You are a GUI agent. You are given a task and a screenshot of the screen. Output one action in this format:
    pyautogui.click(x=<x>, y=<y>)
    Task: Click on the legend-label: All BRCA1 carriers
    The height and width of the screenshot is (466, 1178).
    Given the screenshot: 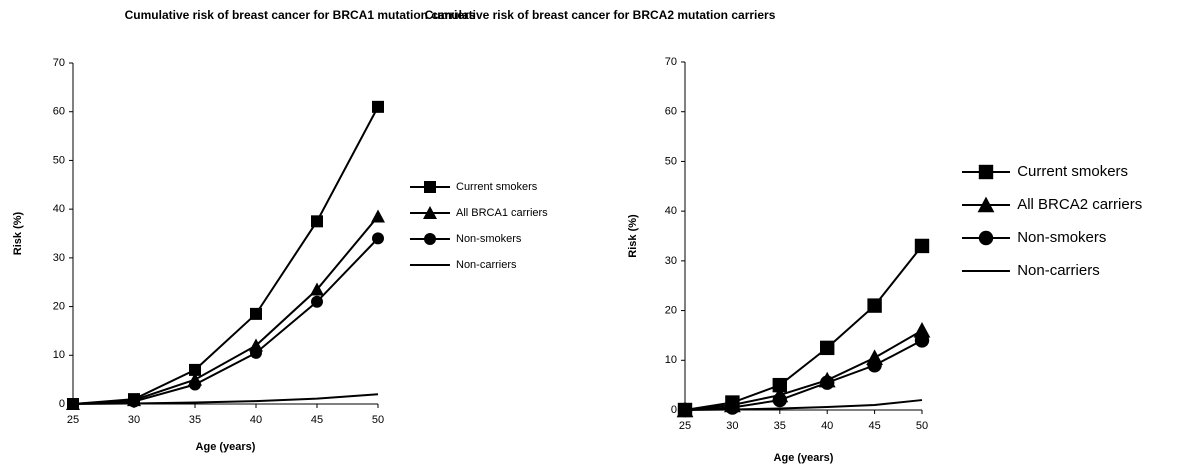 What is the action you would take?
    pyautogui.click(x=502, y=213)
    